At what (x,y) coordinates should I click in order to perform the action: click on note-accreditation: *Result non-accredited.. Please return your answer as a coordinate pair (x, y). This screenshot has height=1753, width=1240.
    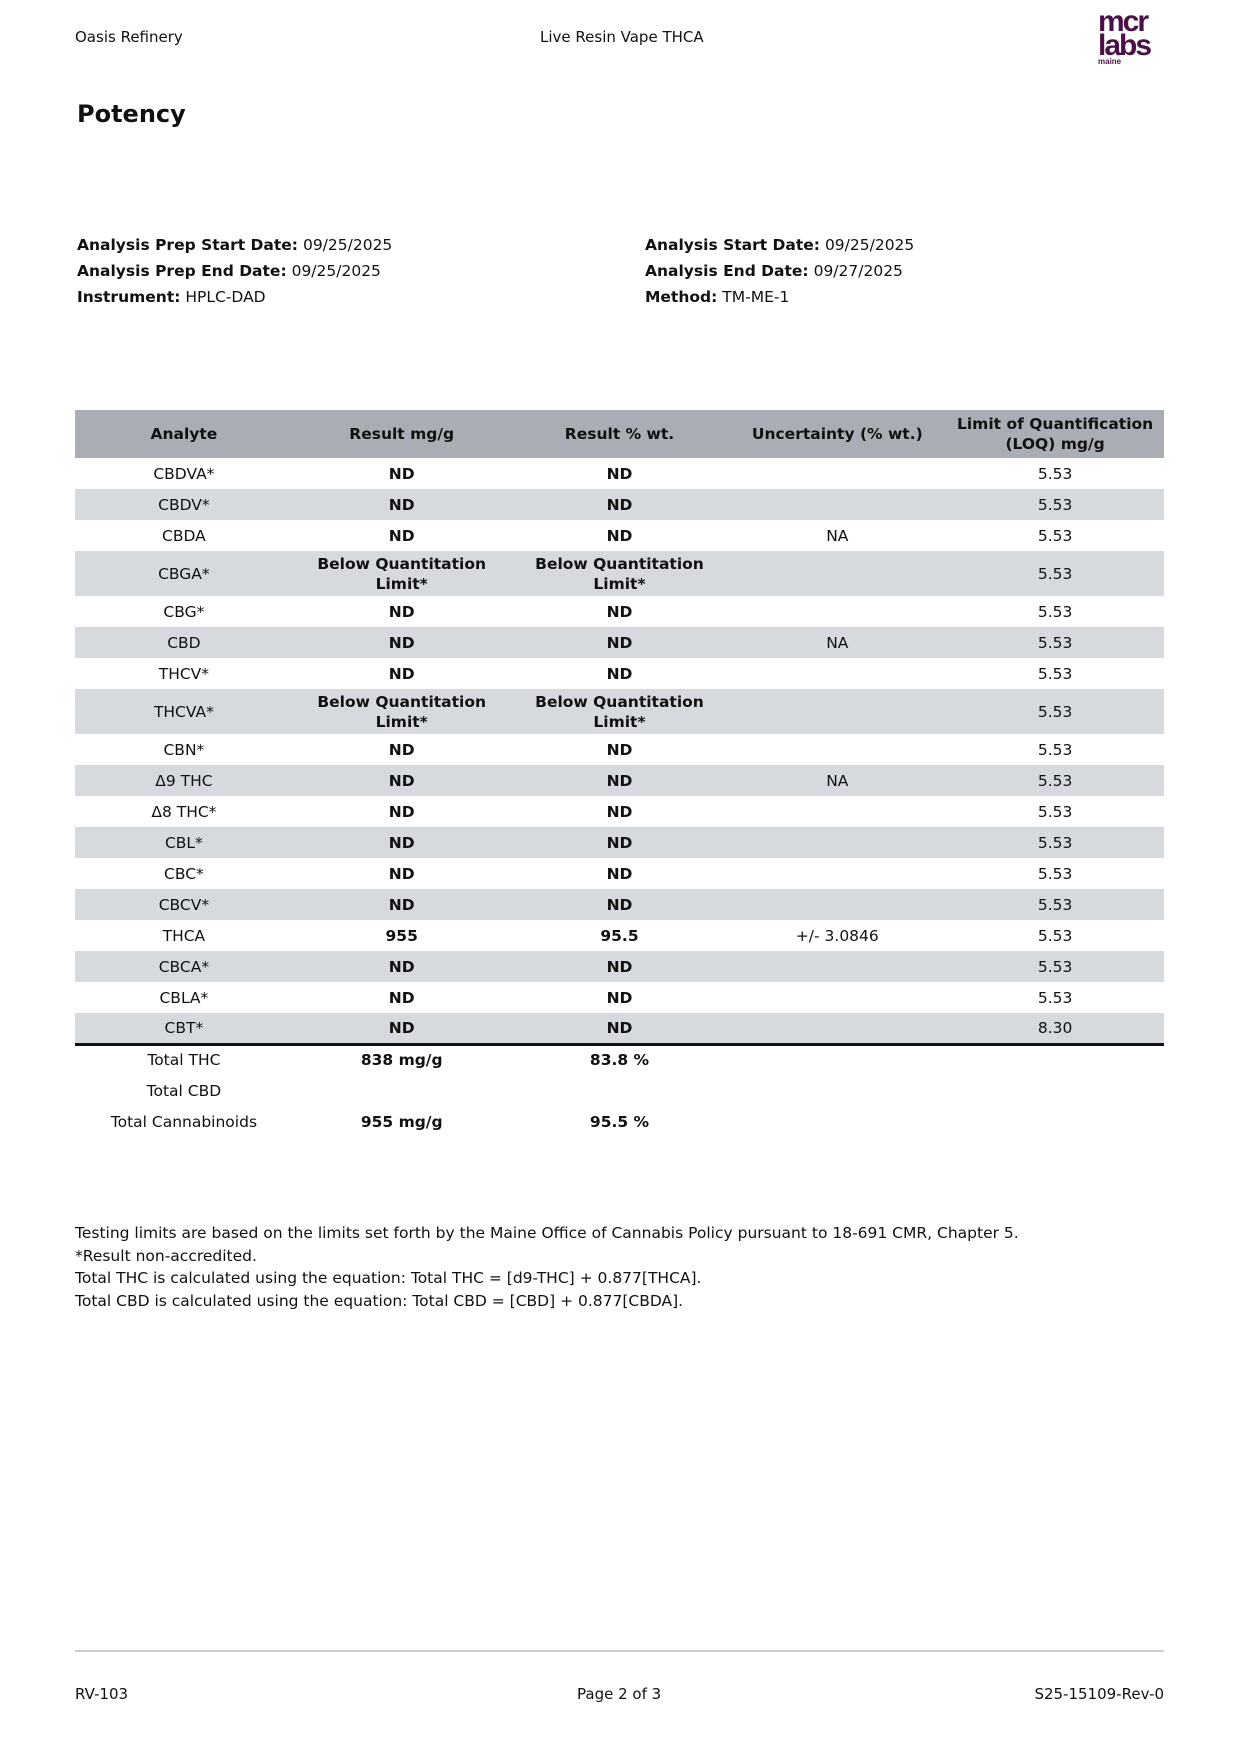
    Looking at the image, I should click on (166, 1255).